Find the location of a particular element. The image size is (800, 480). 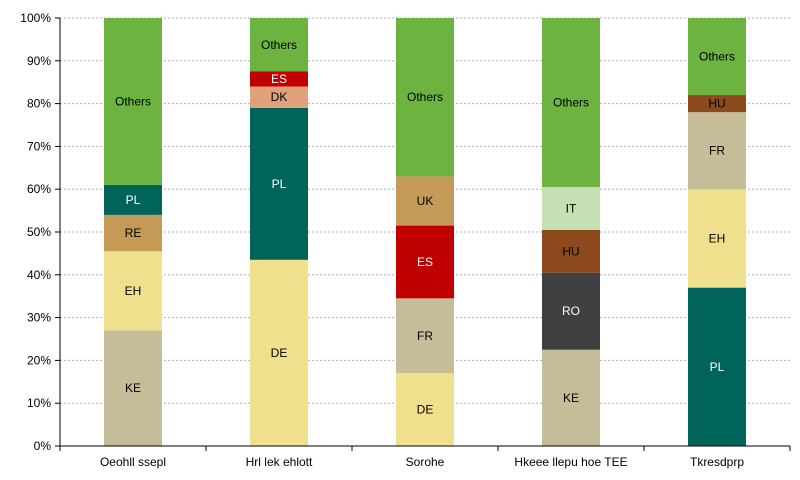

y-tick-label: 100% is located at coordinates (35, 18).